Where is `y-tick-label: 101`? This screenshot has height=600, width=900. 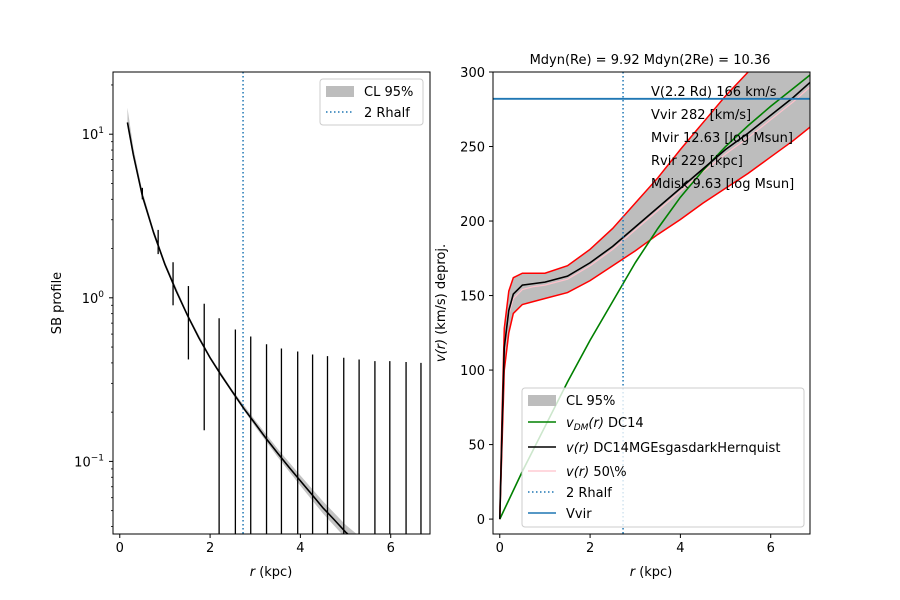
y-tick-label: 101 is located at coordinates (93, 134).